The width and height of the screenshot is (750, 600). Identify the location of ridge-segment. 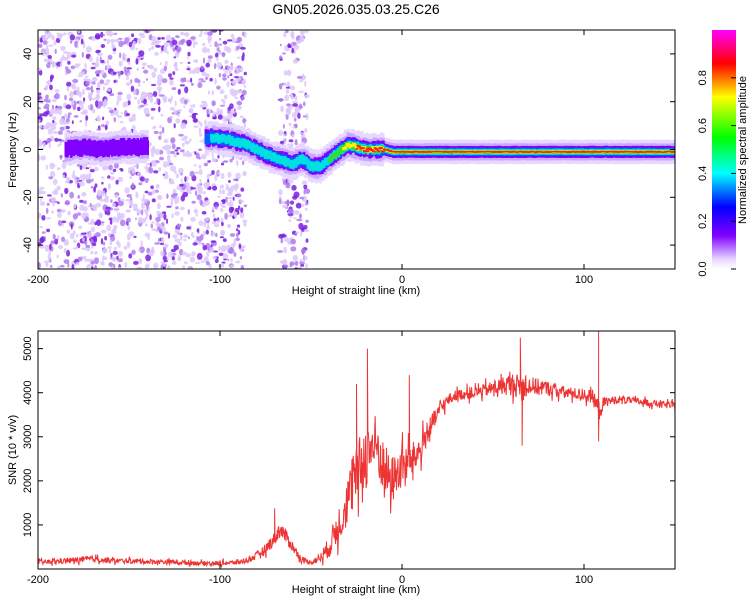
(339, 153).